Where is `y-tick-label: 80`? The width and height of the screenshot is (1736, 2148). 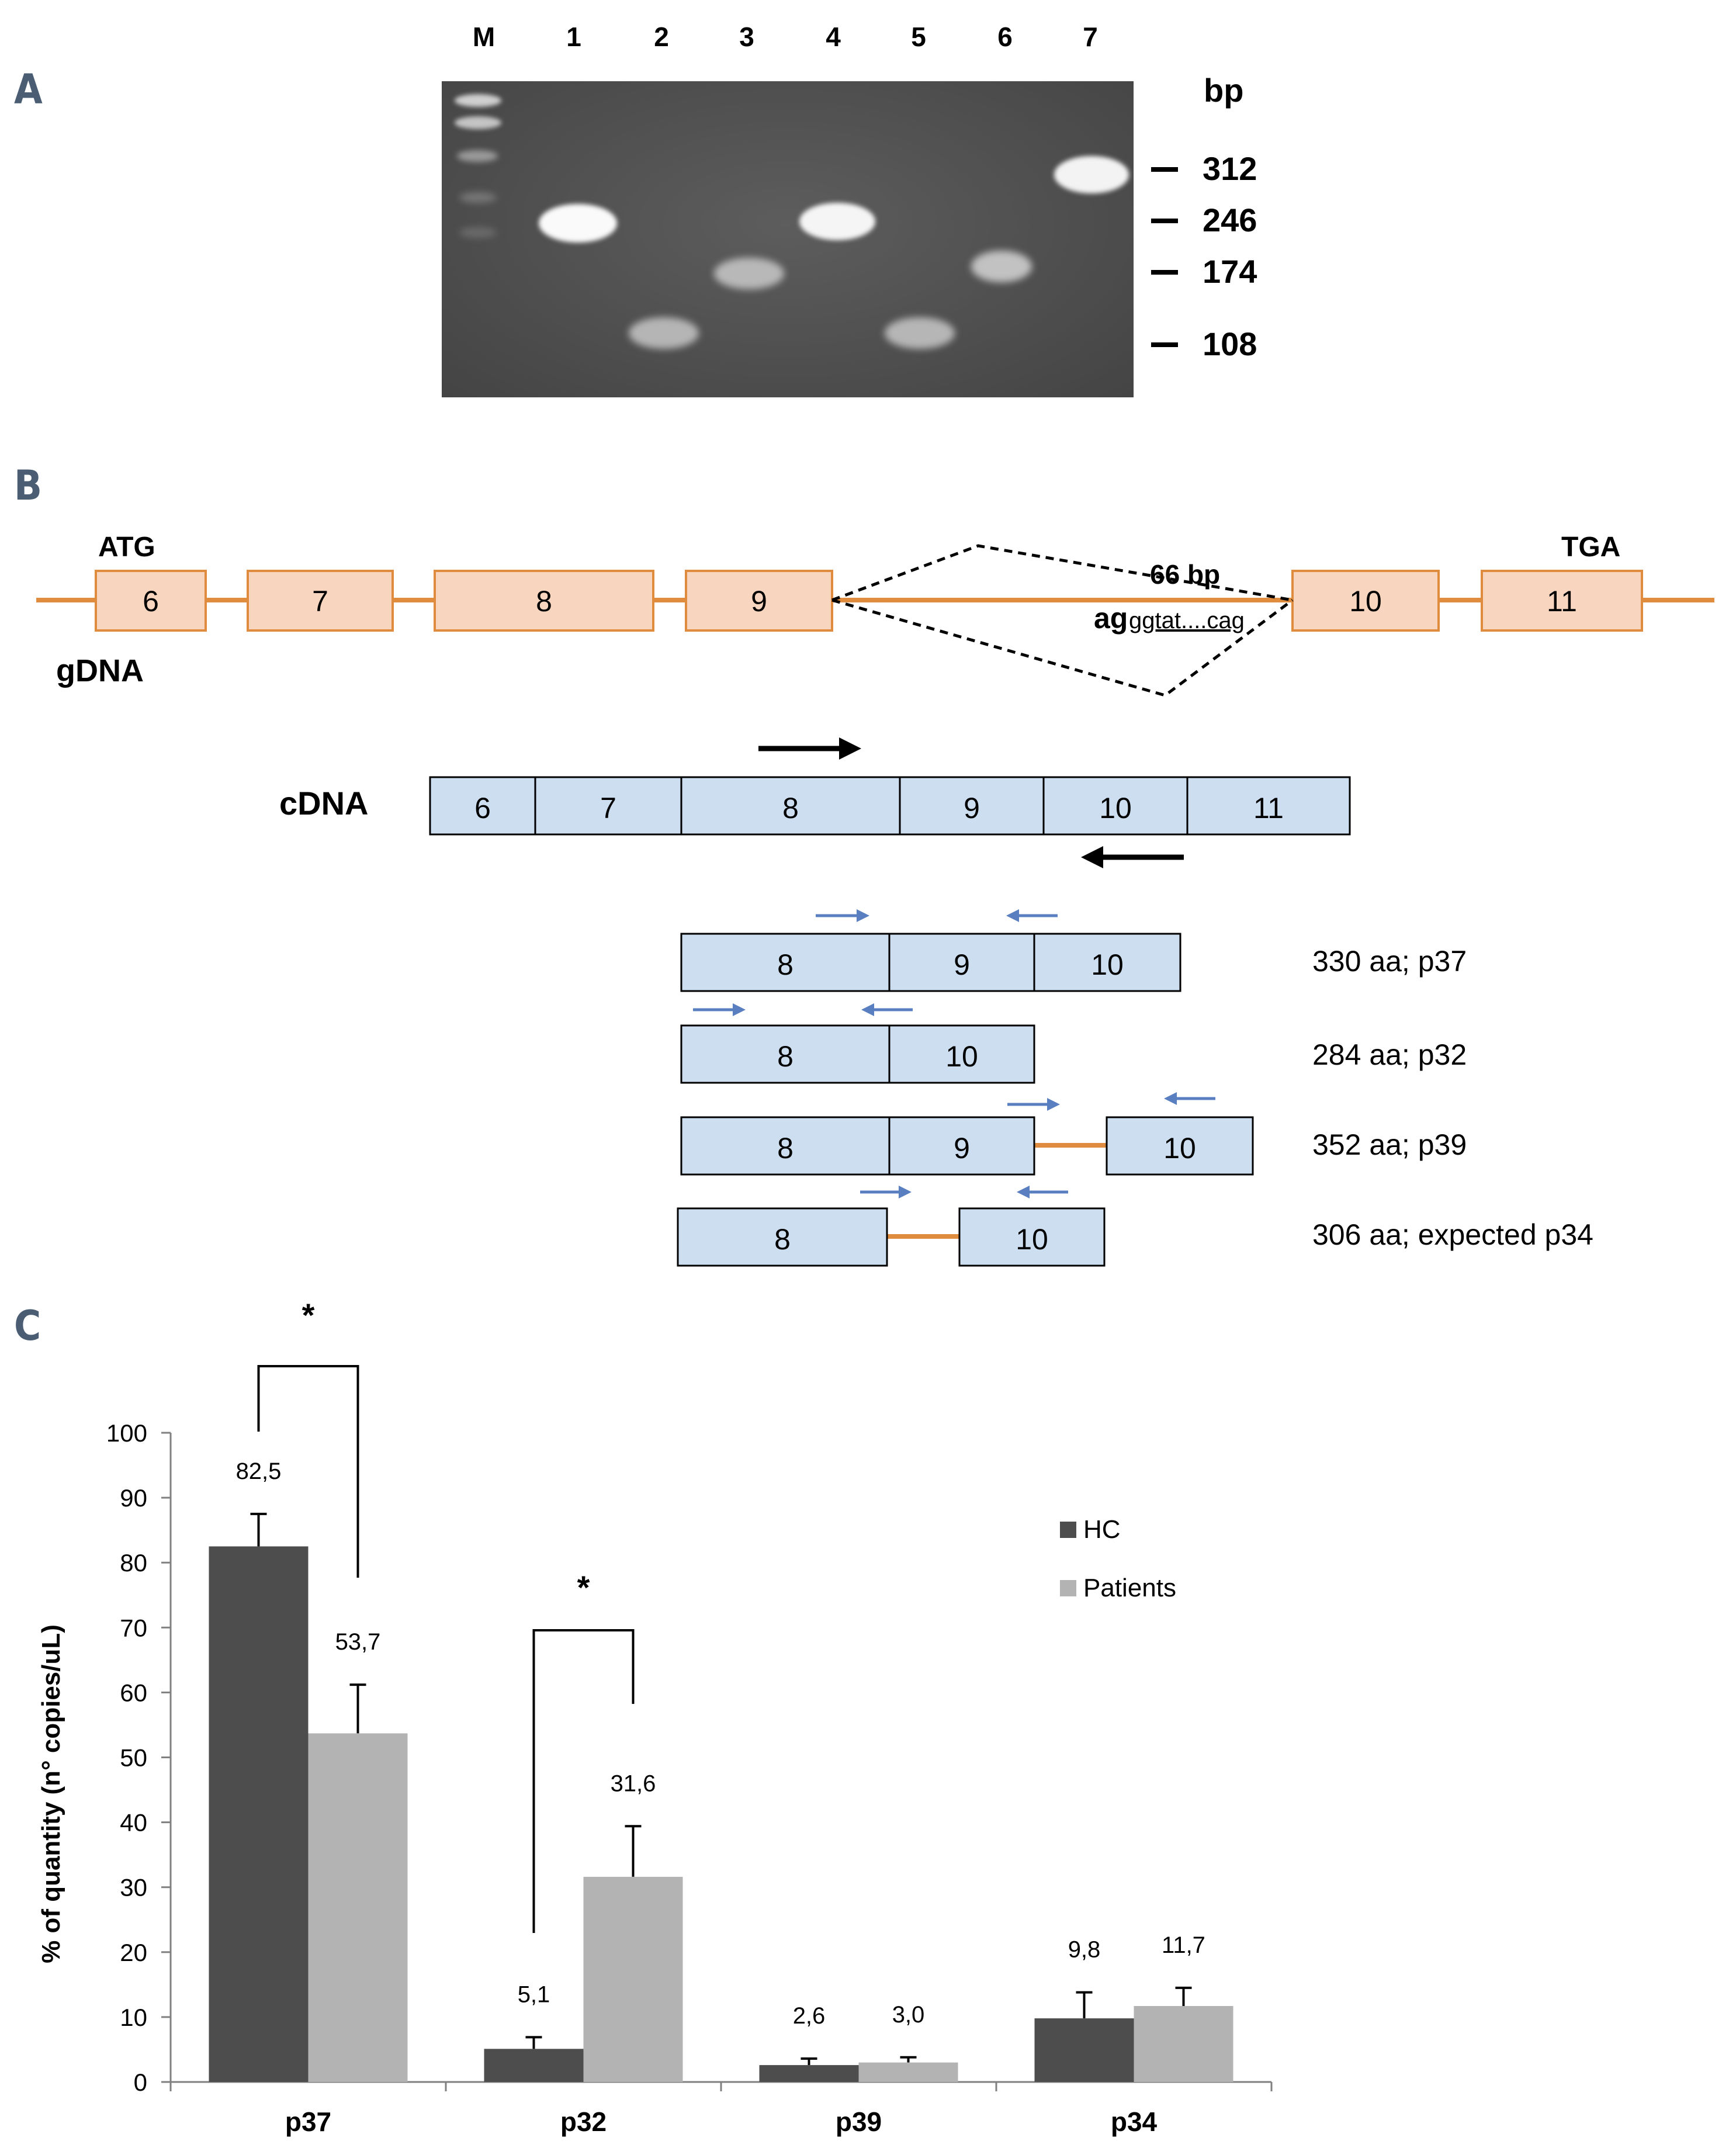 y-tick-label: 80 is located at coordinates (133, 1563).